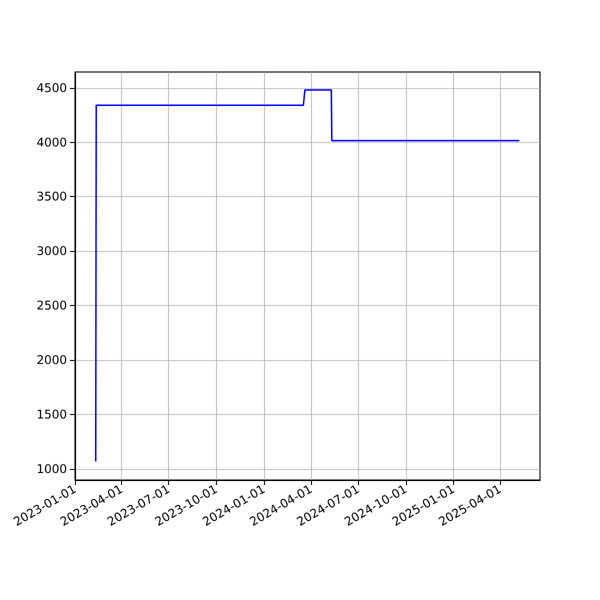 Image resolution: width=600 pixels, height=600 pixels. What do you see at coordinates (51, 415) in the screenshot?
I see `y-tick-label: 1500` at bounding box center [51, 415].